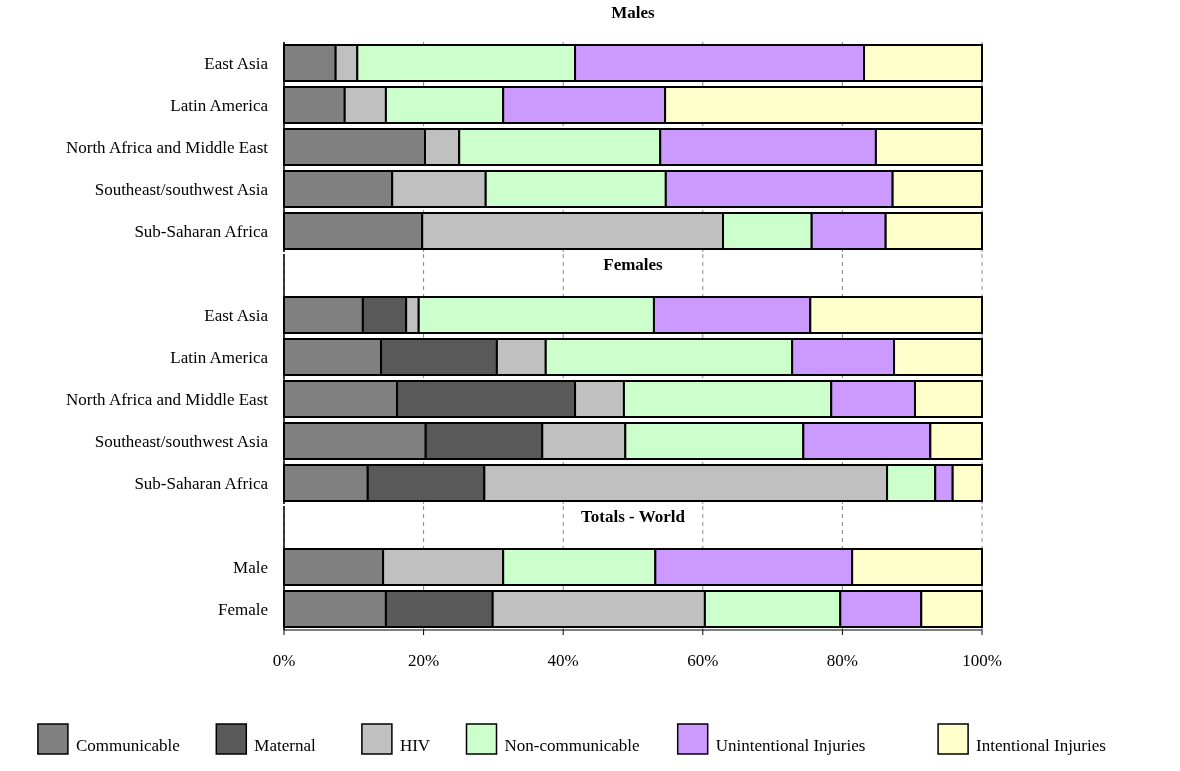 This screenshot has width=1180, height=771. What do you see at coordinates (285, 745) in the screenshot?
I see `legend-label: Maternal` at bounding box center [285, 745].